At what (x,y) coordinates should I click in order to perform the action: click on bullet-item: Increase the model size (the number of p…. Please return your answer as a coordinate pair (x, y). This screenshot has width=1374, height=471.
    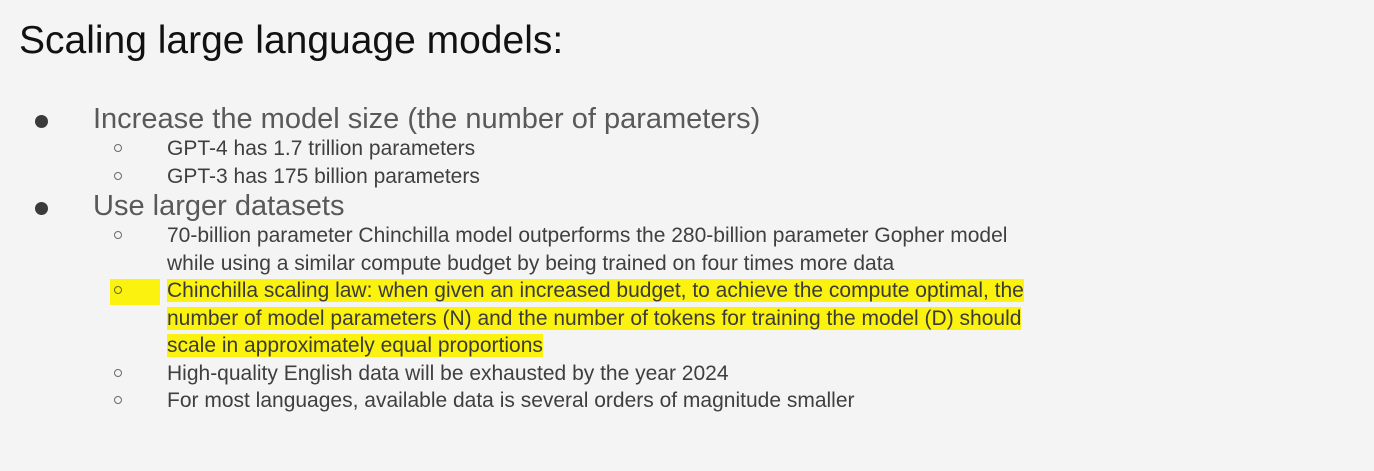
    Looking at the image, I should click on (687, 119).